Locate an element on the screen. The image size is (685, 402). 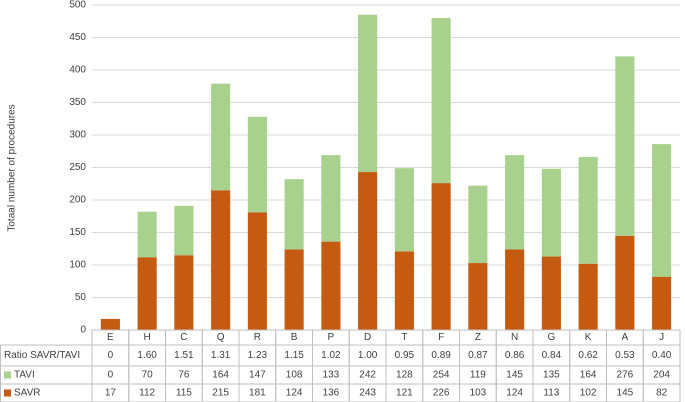
x-tick-label: E is located at coordinates (110, 337).